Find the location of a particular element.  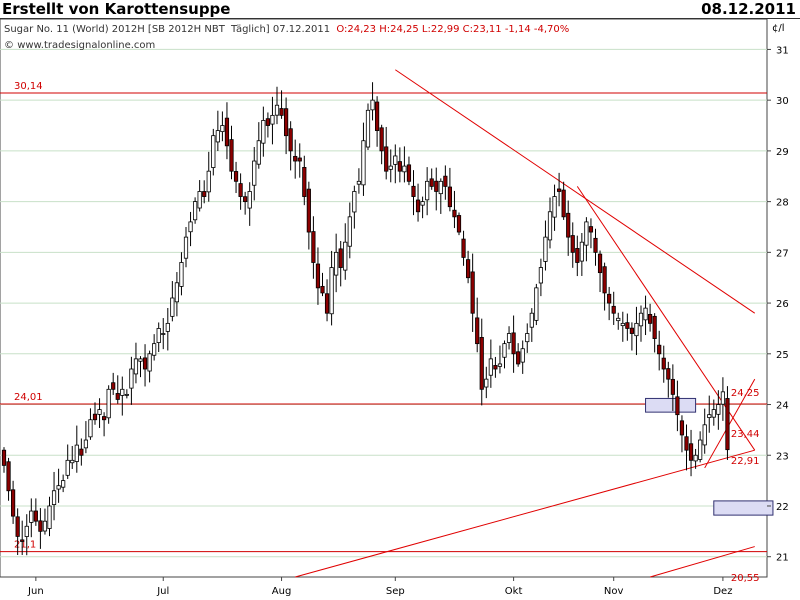

level-label: 21,1 is located at coordinates (25, 545).